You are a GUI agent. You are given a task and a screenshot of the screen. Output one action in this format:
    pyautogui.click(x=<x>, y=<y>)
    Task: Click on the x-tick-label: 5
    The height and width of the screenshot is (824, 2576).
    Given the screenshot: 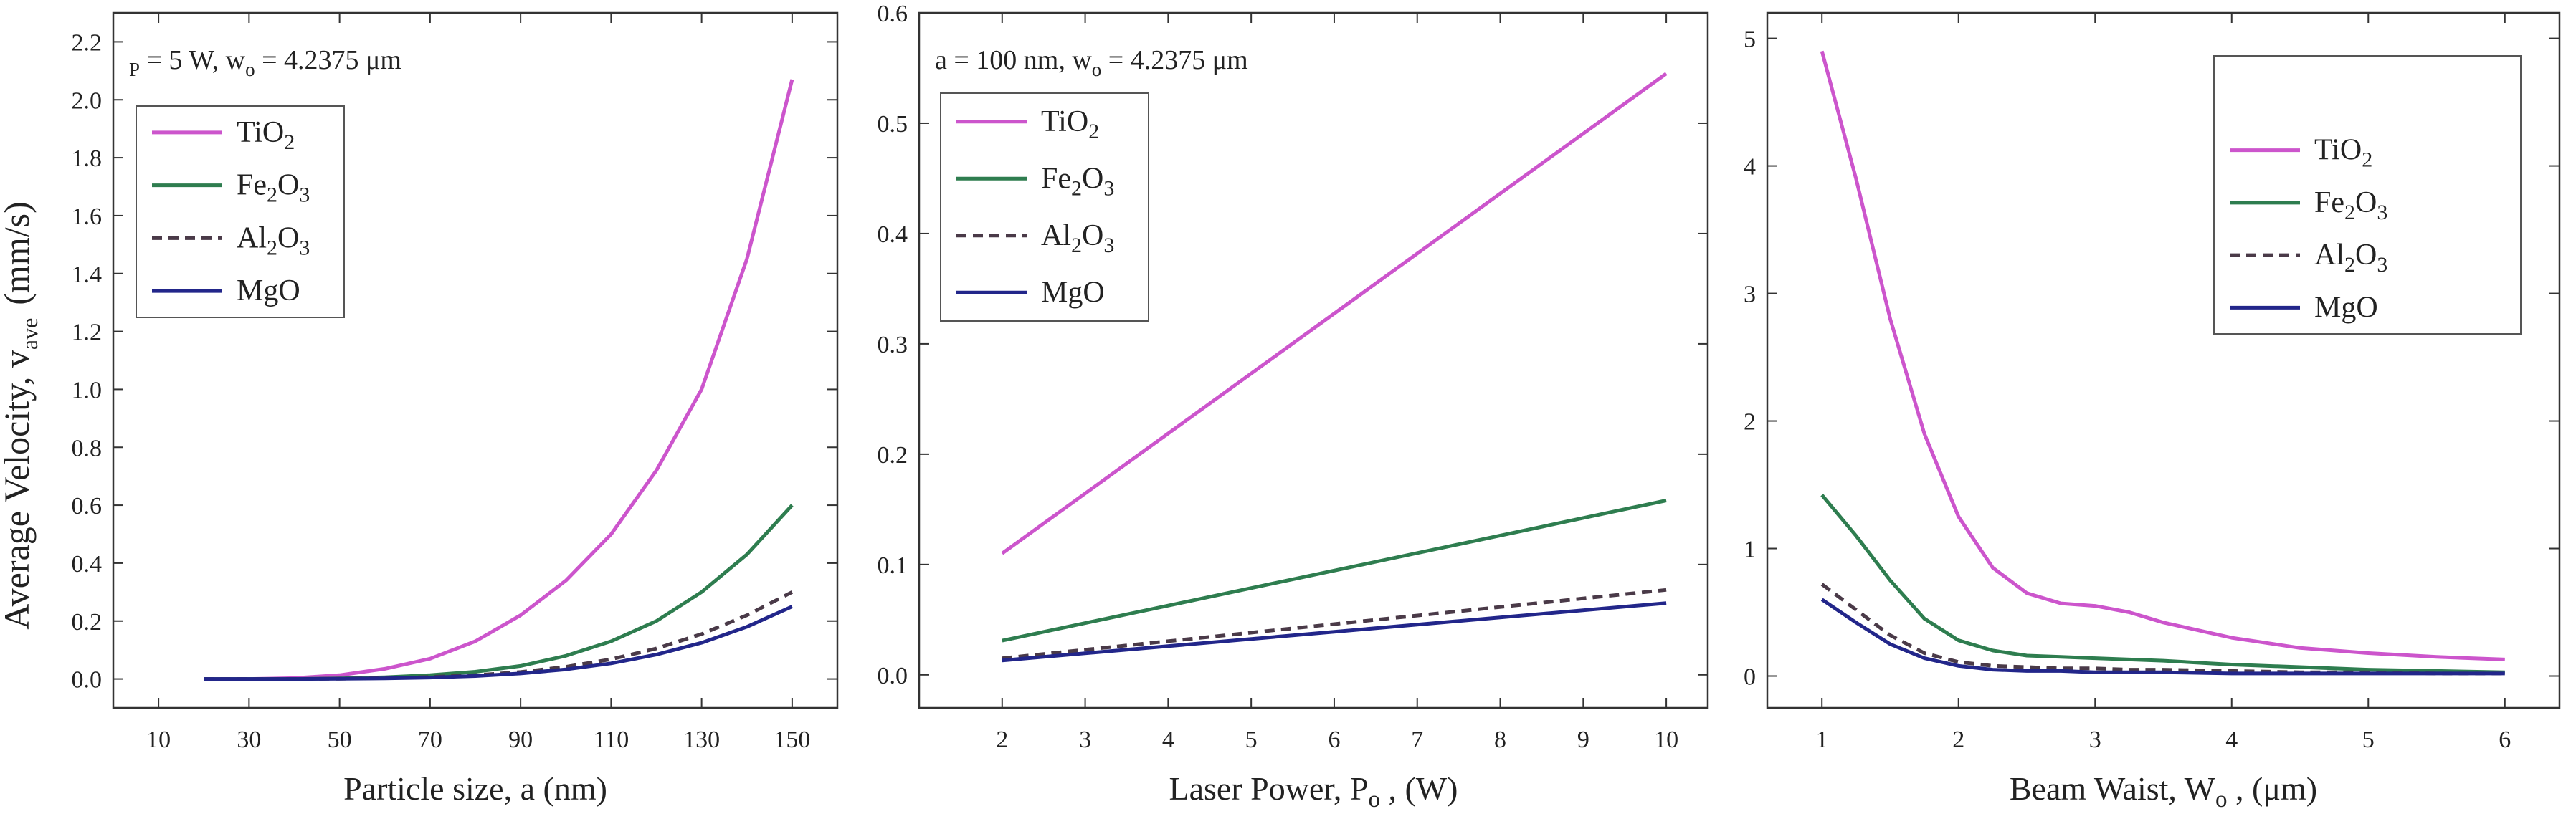 What is the action you would take?
    pyautogui.click(x=1251, y=740)
    